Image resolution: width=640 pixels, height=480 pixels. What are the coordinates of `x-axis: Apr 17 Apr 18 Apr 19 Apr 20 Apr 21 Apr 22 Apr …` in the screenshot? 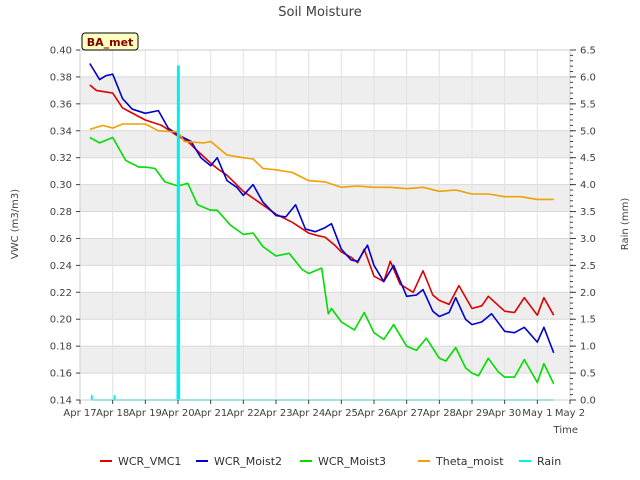 It's located at (324, 409).